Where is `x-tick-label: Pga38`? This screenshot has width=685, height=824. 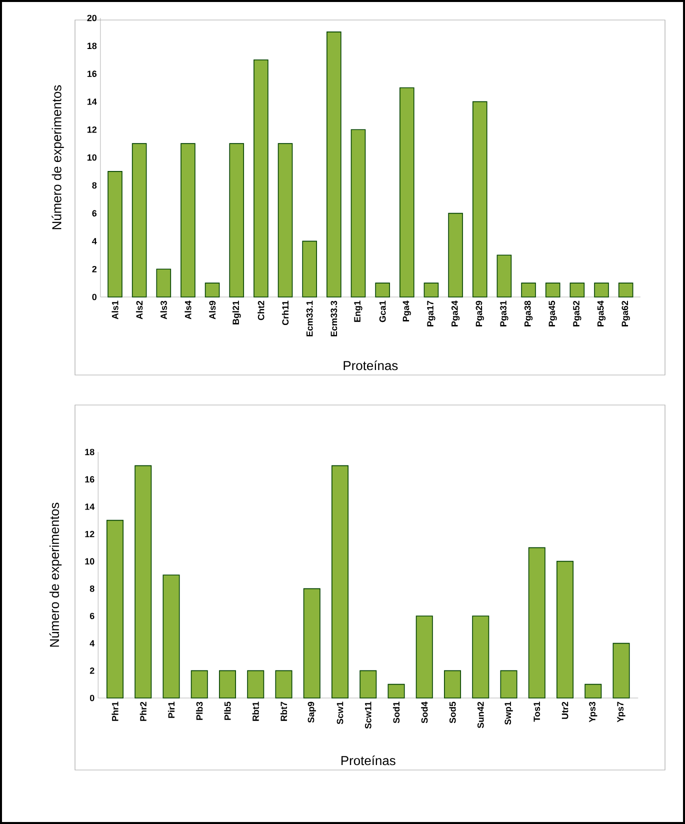 x-tick-label: Pga38 is located at coordinates (528, 313).